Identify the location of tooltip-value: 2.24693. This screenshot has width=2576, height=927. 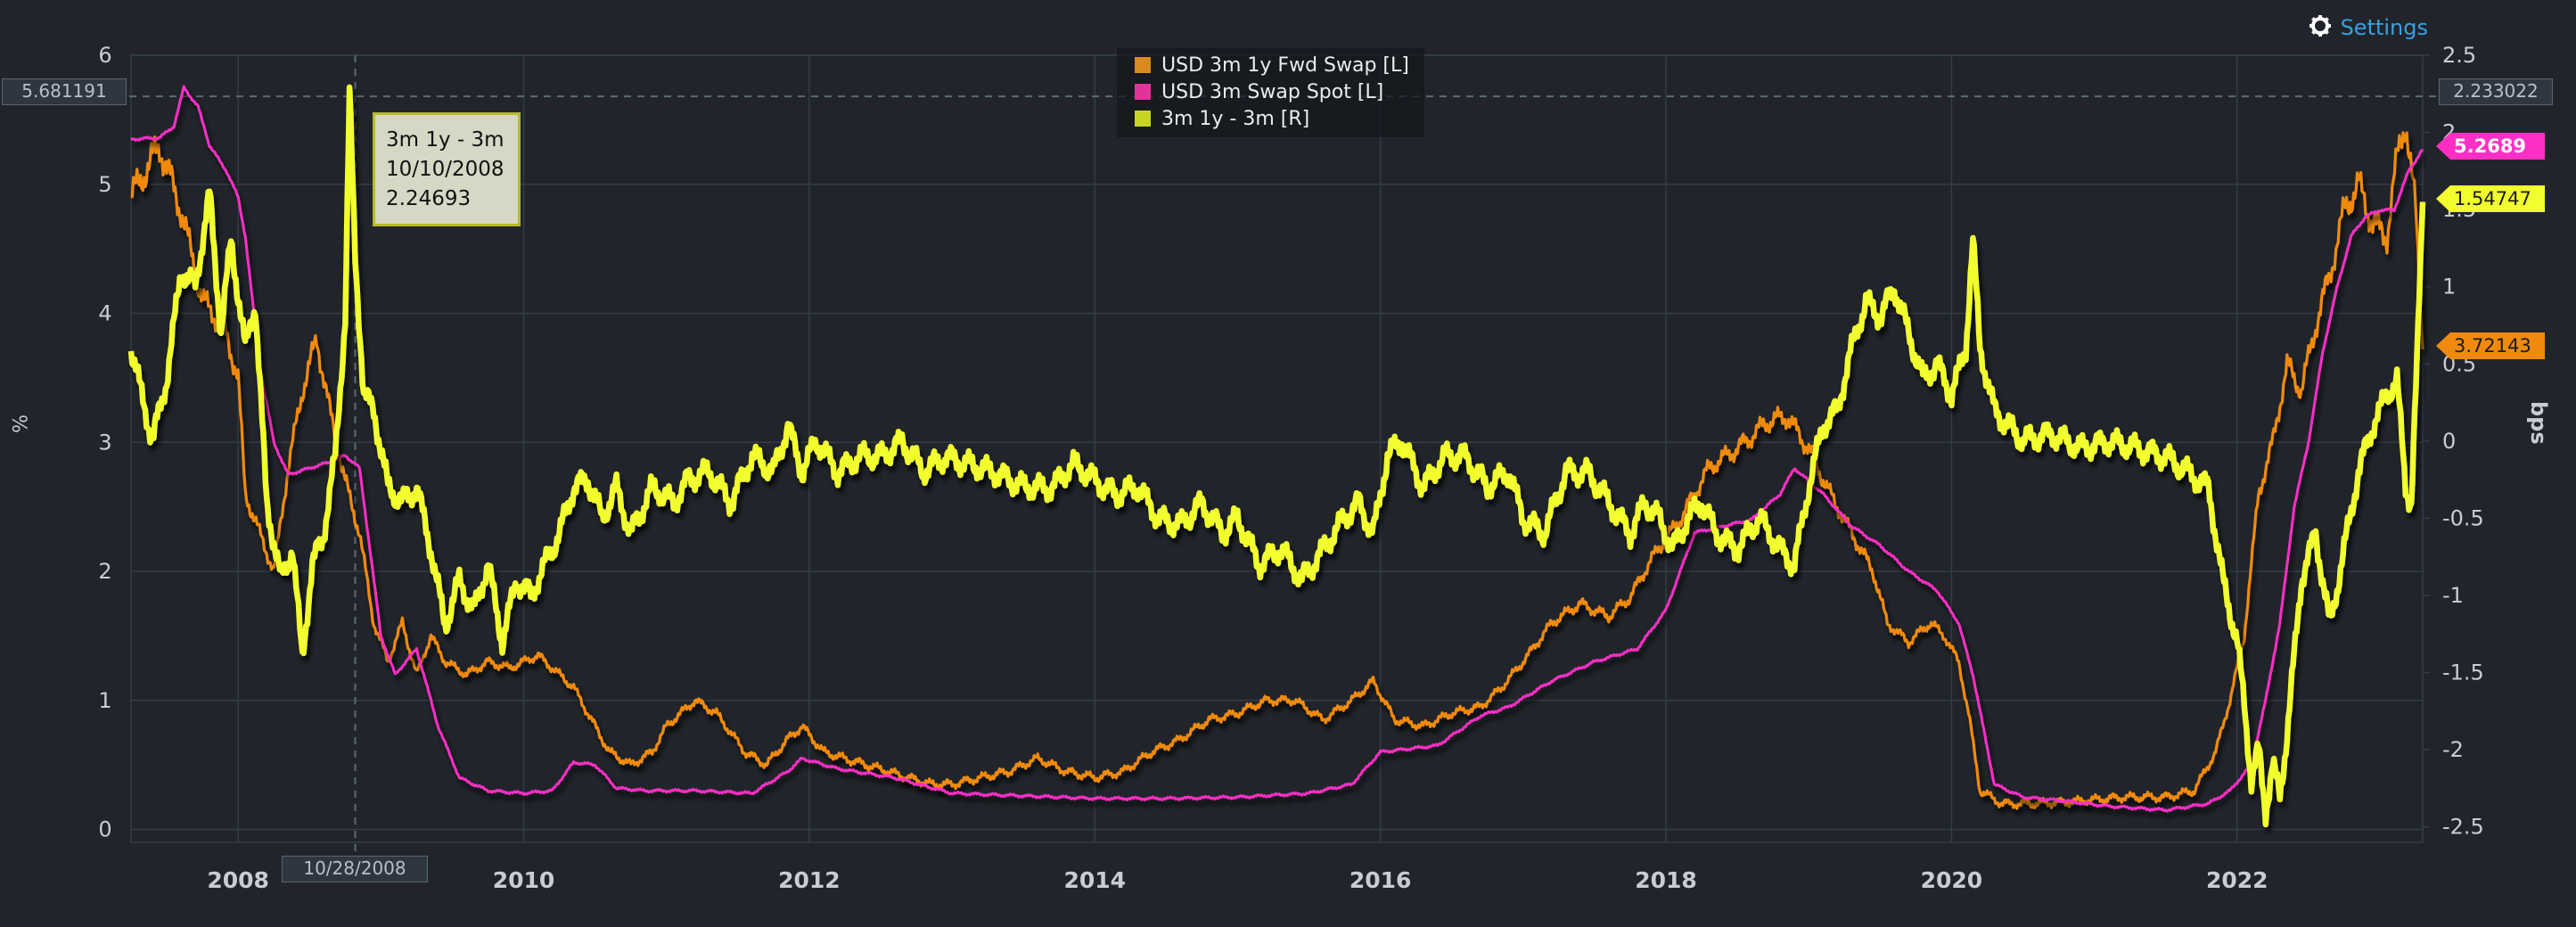
(429, 199).